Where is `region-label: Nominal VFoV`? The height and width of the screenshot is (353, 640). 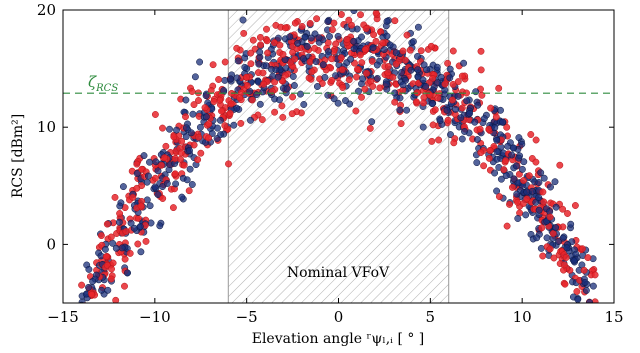 region-label: Nominal VFoV is located at coordinates (338, 273).